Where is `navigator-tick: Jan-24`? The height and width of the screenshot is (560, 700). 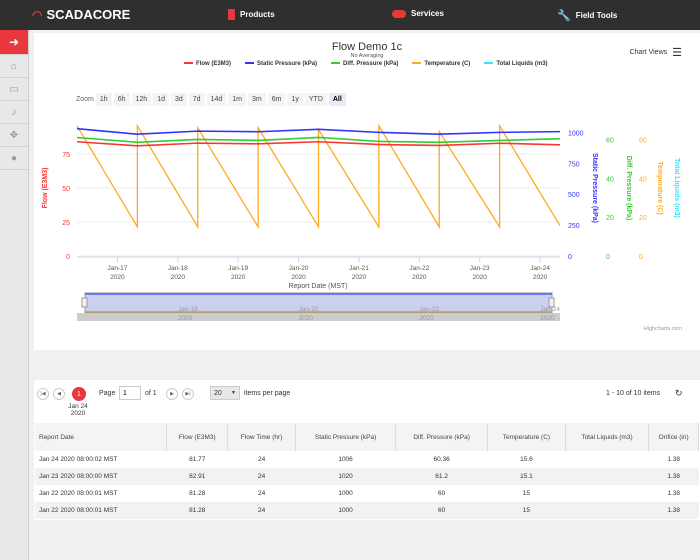 navigator-tick: Jan-24 is located at coordinates (550, 309).